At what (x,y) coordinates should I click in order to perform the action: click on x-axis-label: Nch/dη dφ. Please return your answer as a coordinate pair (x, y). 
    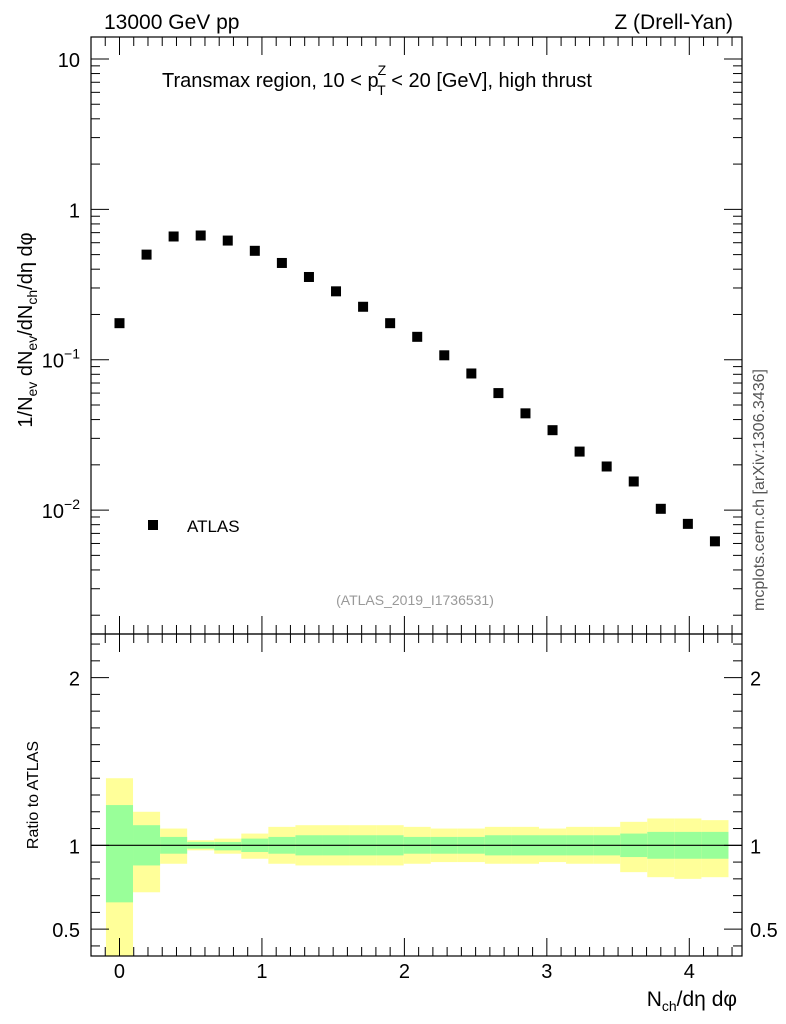
    Looking at the image, I should click on (692, 1001).